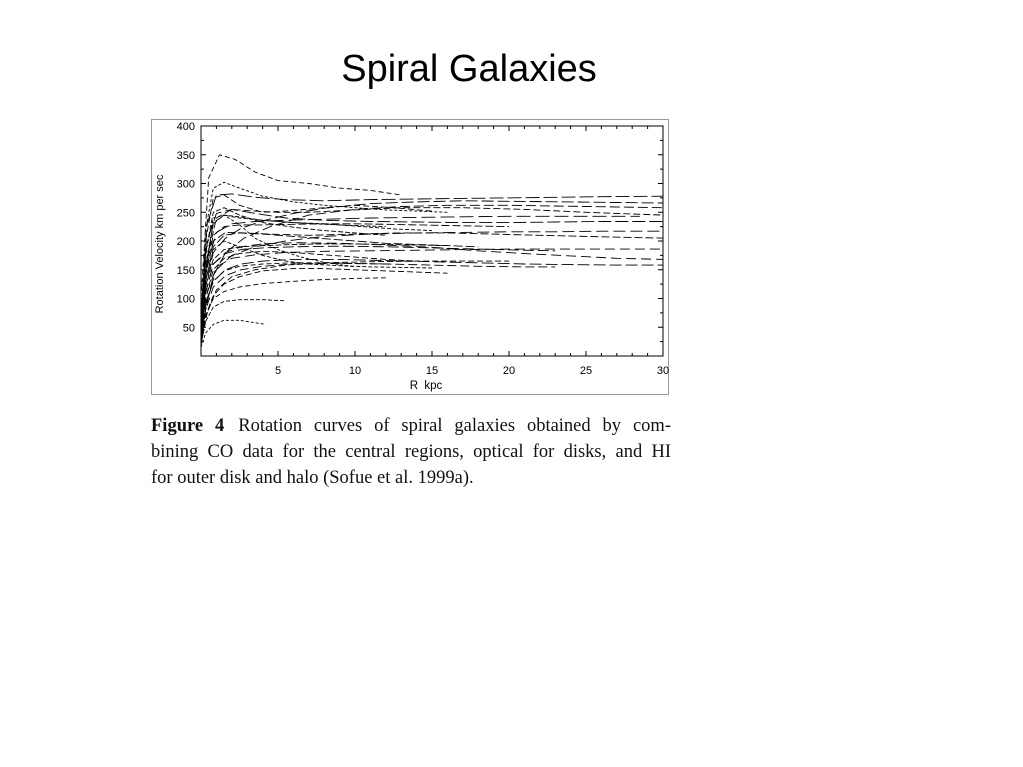  What do you see at coordinates (663, 371) in the screenshot?
I see `x-tick-label: 30` at bounding box center [663, 371].